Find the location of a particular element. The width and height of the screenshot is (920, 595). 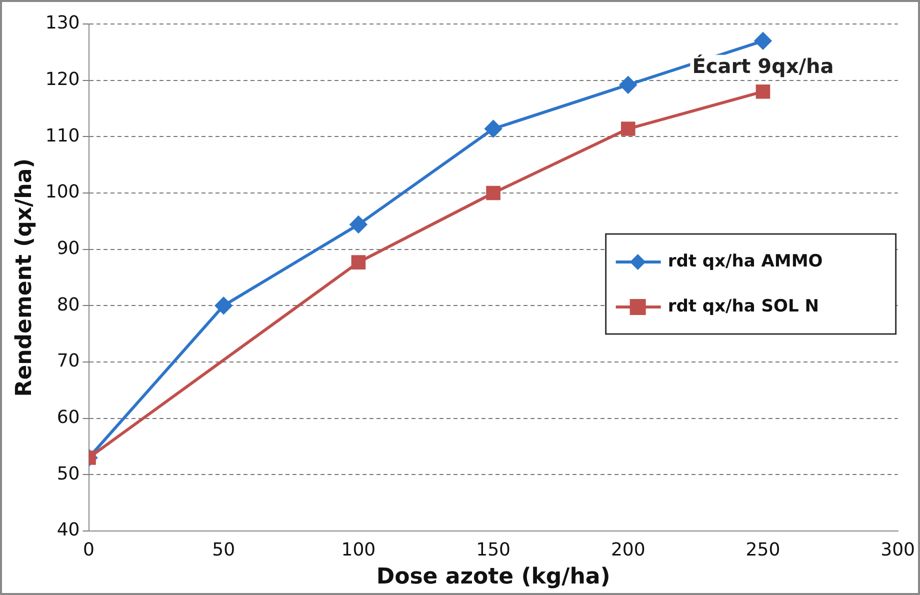

y-tick-label: 130 is located at coordinates (62, 23).